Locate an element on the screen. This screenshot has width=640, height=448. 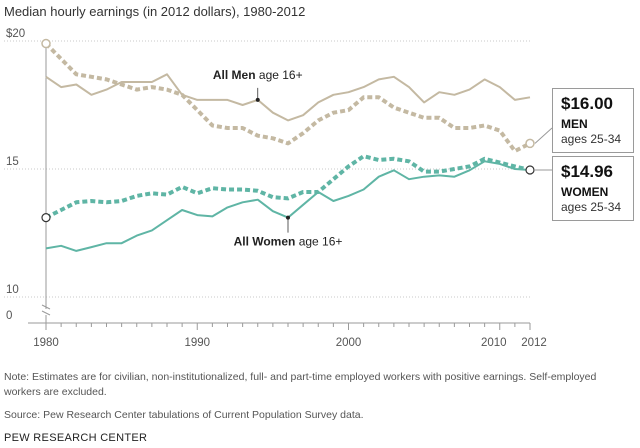
women-callout: $14.96 WOMEN ages 25-34 is located at coordinates (593, 188).